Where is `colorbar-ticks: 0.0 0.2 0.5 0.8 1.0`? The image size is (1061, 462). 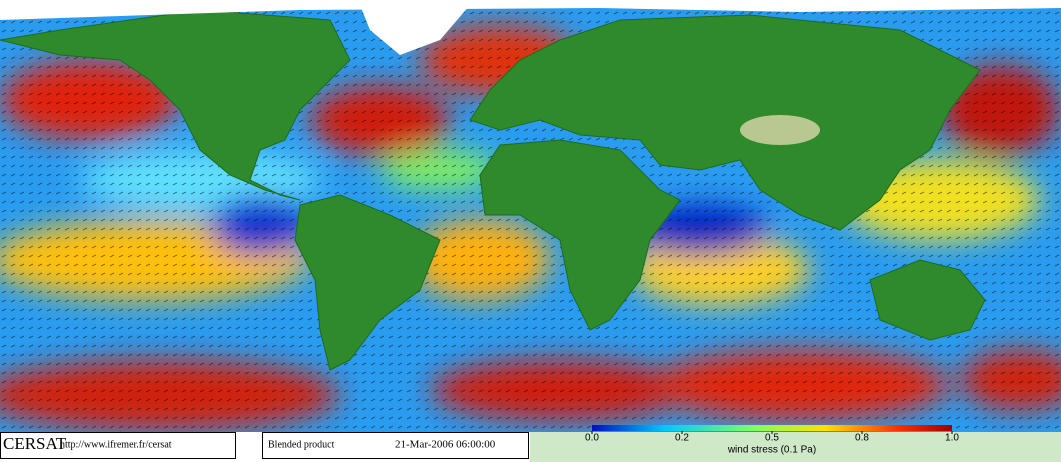
colorbar-ticks: 0.0 0.2 0.5 0.8 1.0 is located at coordinates (772, 437).